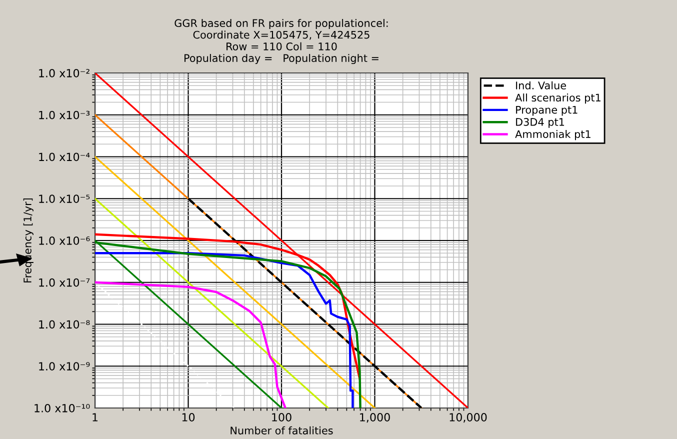 This screenshot has width=677, height=439. What do you see at coordinates (375, 418) in the screenshot?
I see `x-tick-label: 1,000` at bounding box center [375, 418].